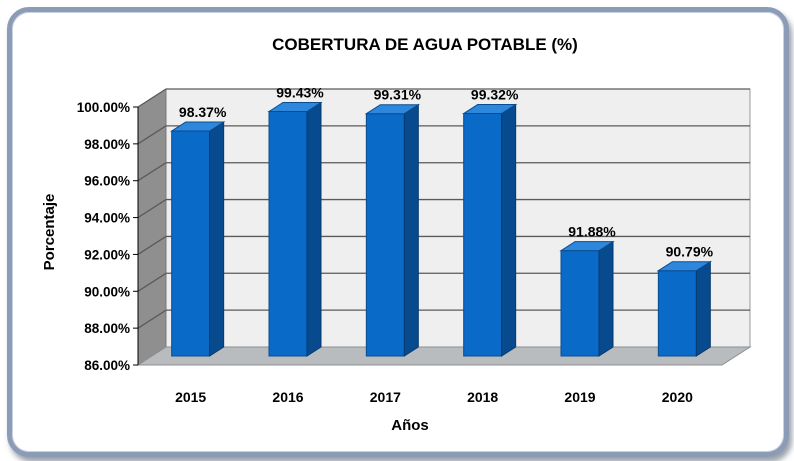  I want to click on side-wall, so click(152, 227).